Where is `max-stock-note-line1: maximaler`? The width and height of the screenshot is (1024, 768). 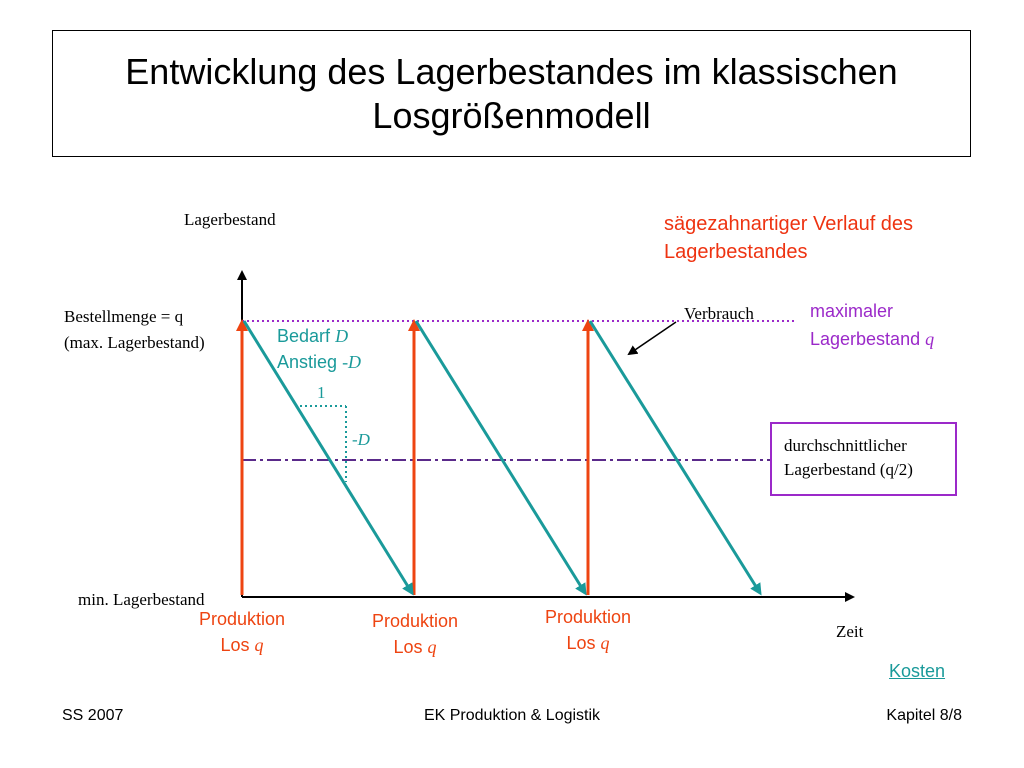 max-stock-note-line1: maximaler is located at coordinates (852, 311).